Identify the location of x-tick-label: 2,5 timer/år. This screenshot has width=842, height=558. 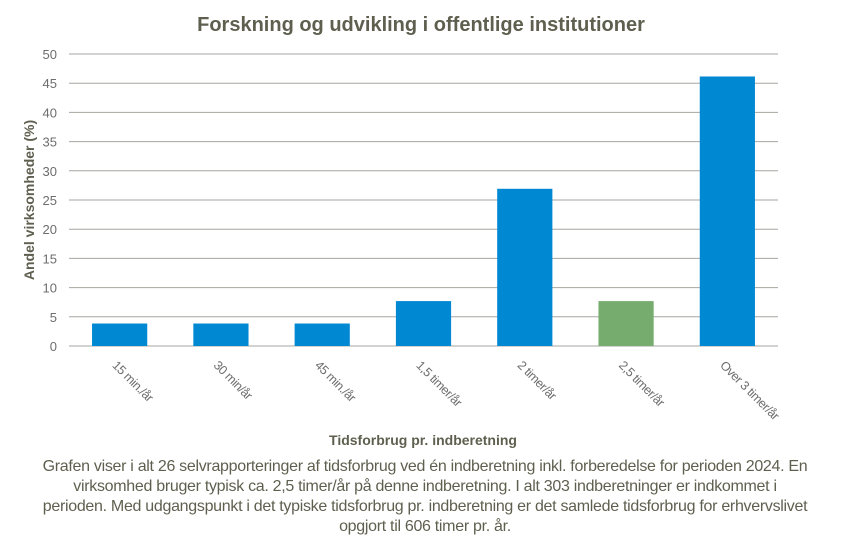
(641, 383).